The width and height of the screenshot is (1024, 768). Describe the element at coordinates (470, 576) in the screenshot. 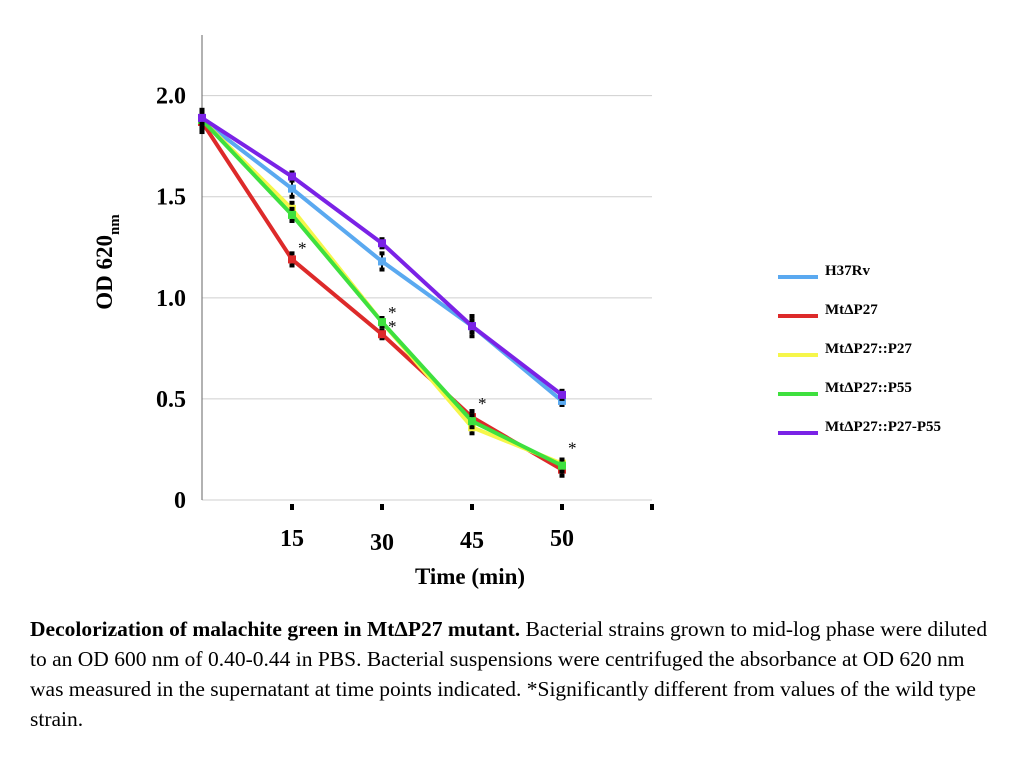

I see `x-axis-title: Time (min)` at that location.